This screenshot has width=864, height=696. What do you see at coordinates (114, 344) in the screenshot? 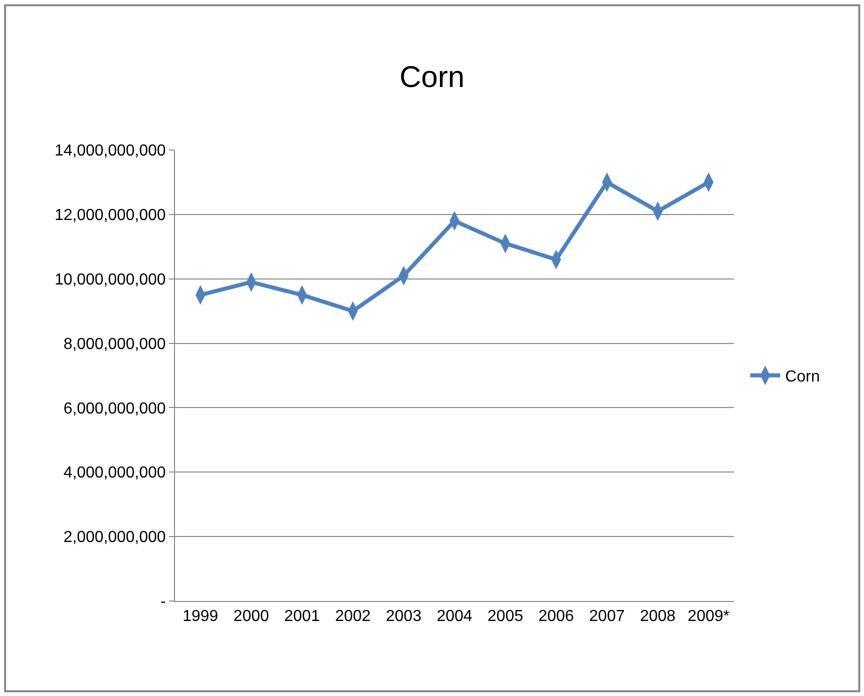
I see `y-tick-label: 8,000,000,000` at bounding box center [114, 344].